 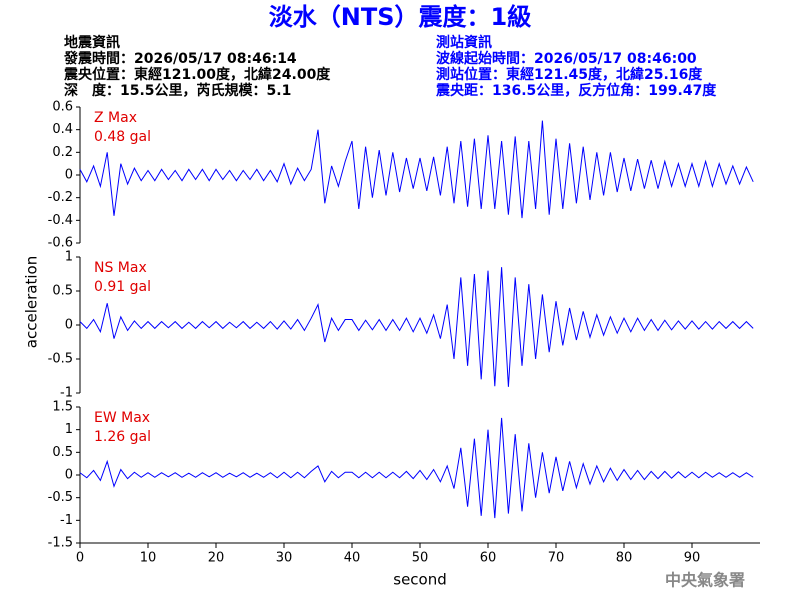 I want to click on y-tick-label: 1.5, so click(x=62, y=407).